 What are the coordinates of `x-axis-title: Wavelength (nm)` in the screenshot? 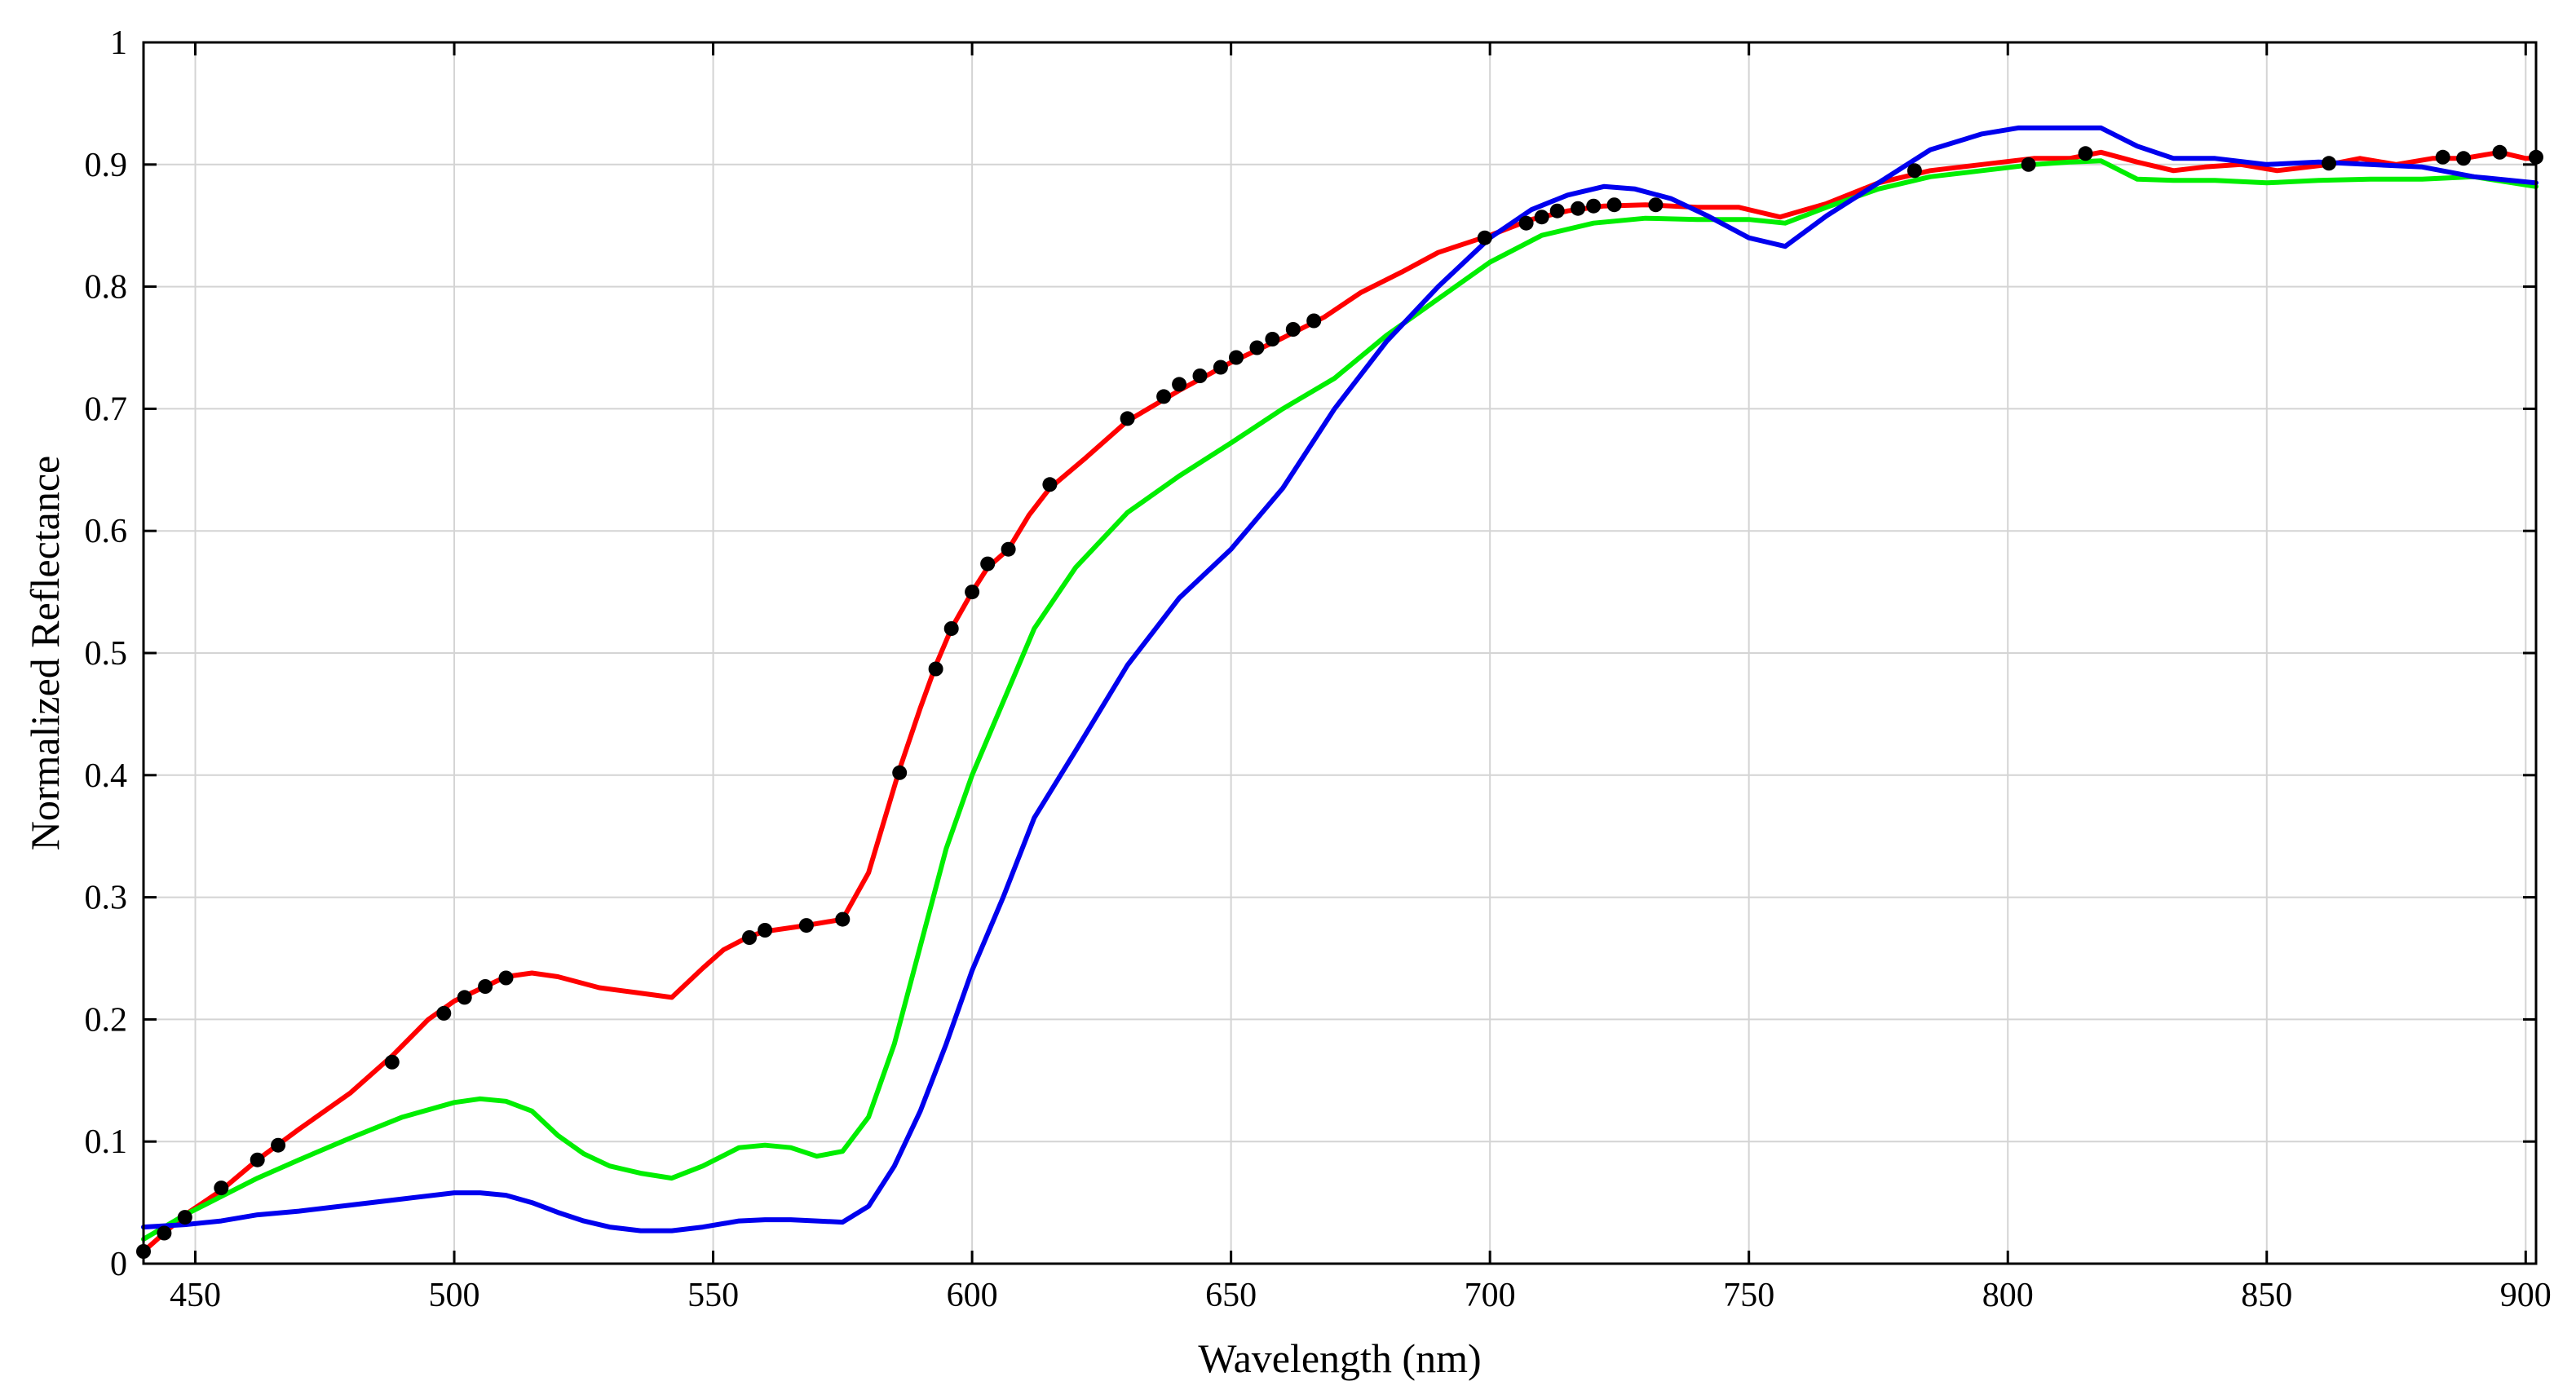 It's located at (1339, 1358).